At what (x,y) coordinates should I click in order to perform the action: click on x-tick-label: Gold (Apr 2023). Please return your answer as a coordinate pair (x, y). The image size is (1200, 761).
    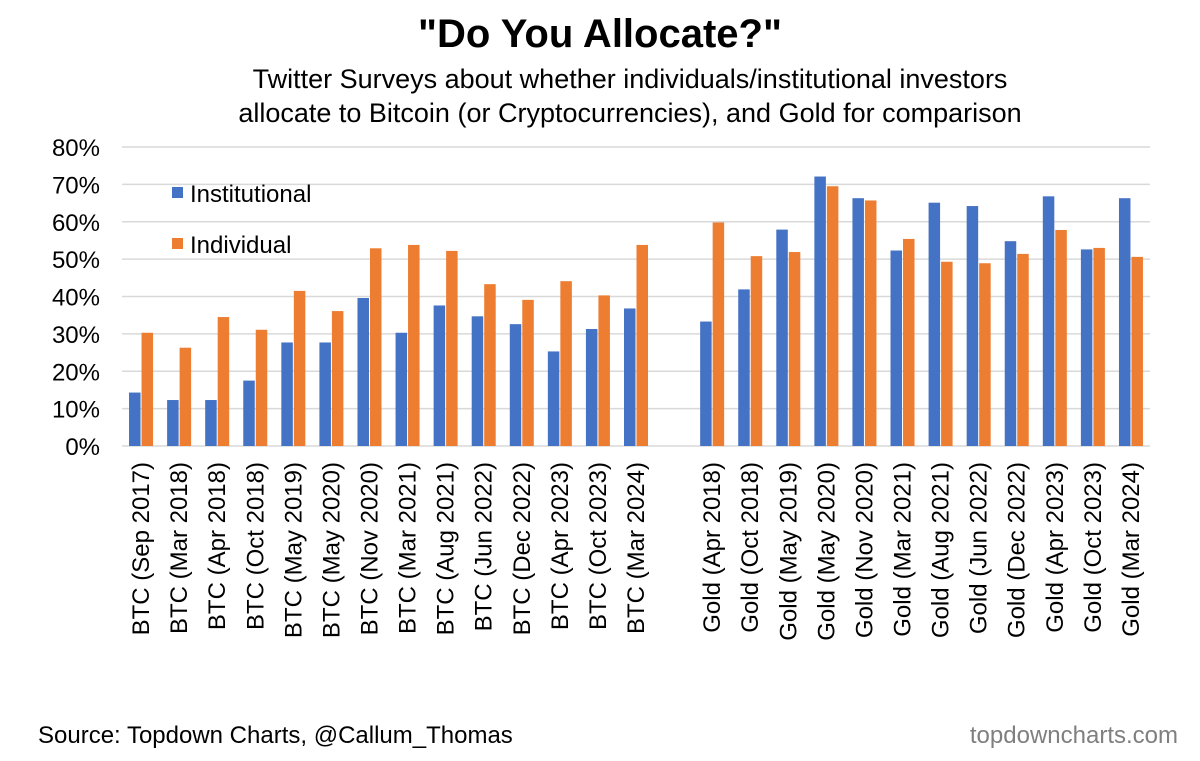
    Looking at the image, I should click on (1055, 547).